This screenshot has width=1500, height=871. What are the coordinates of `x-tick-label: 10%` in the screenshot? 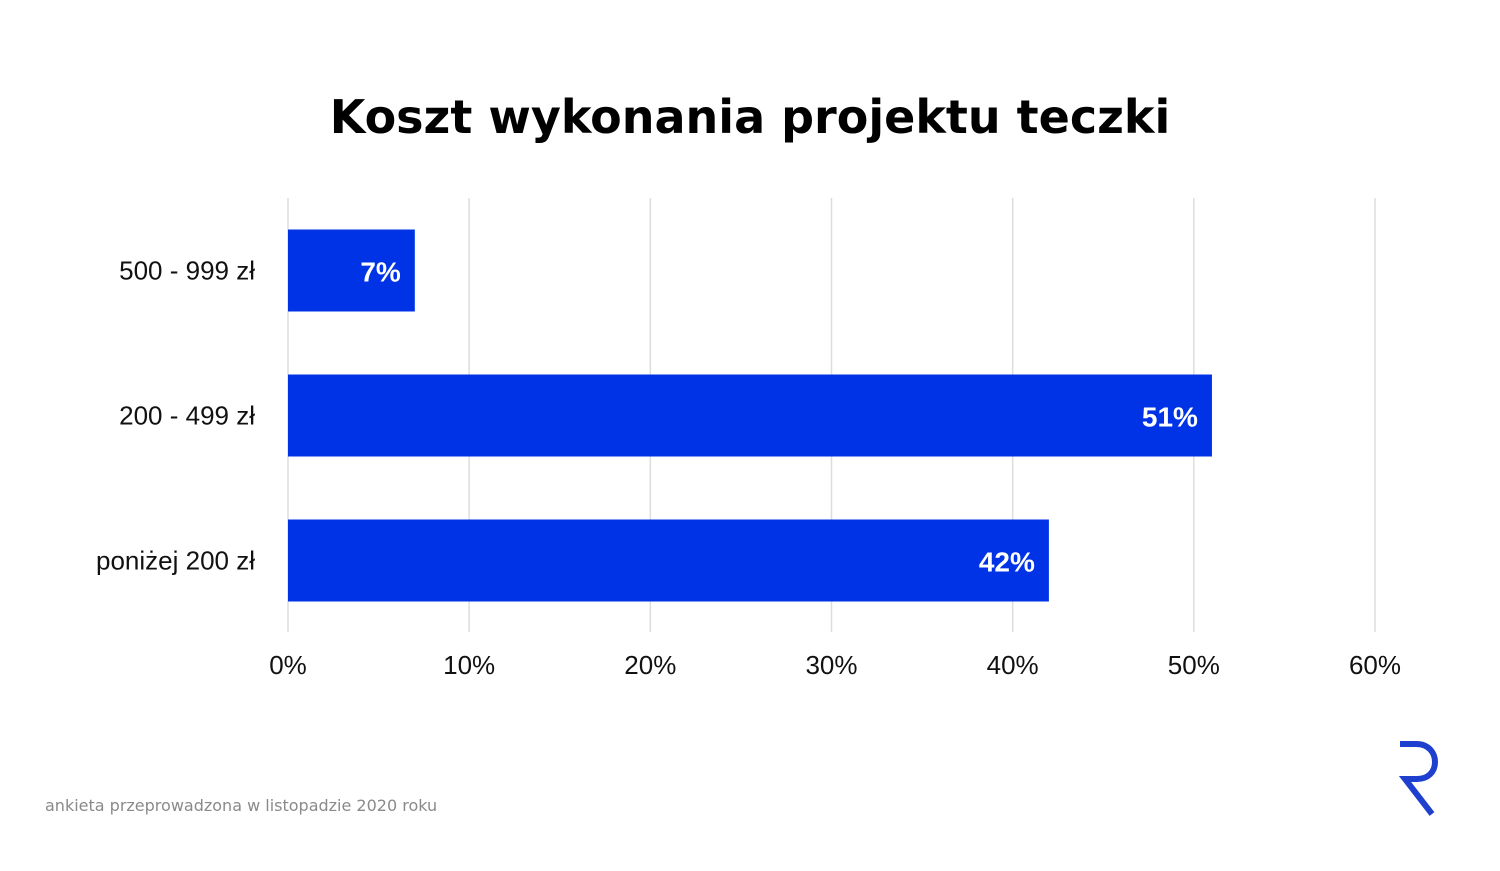 It's located at (469, 665).